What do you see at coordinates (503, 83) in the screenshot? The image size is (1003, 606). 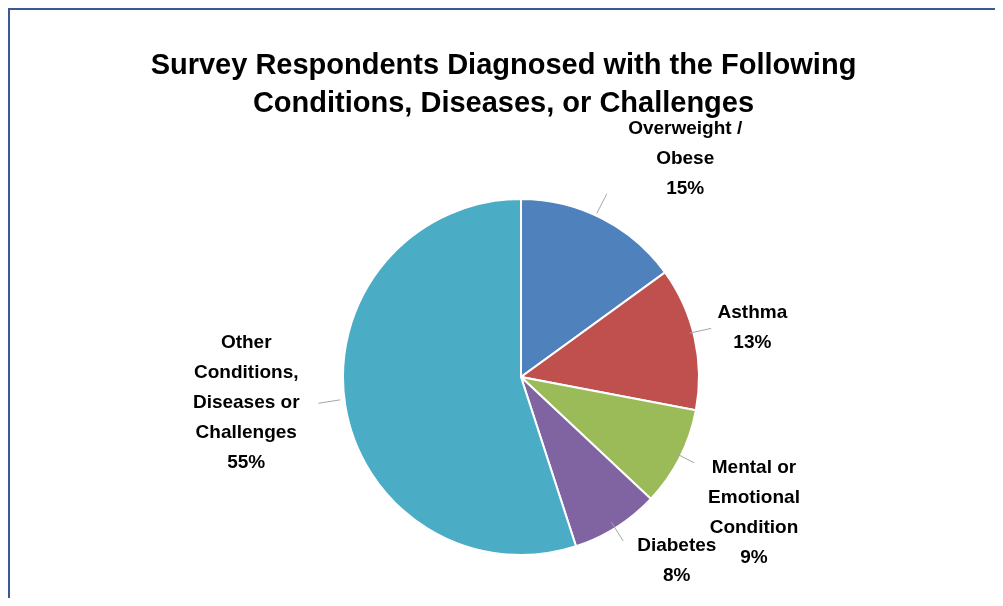 I see `chart-title: Survey Respondents Diagnosed with the Following Conditions, Diseases, or Challenges` at bounding box center [503, 83].